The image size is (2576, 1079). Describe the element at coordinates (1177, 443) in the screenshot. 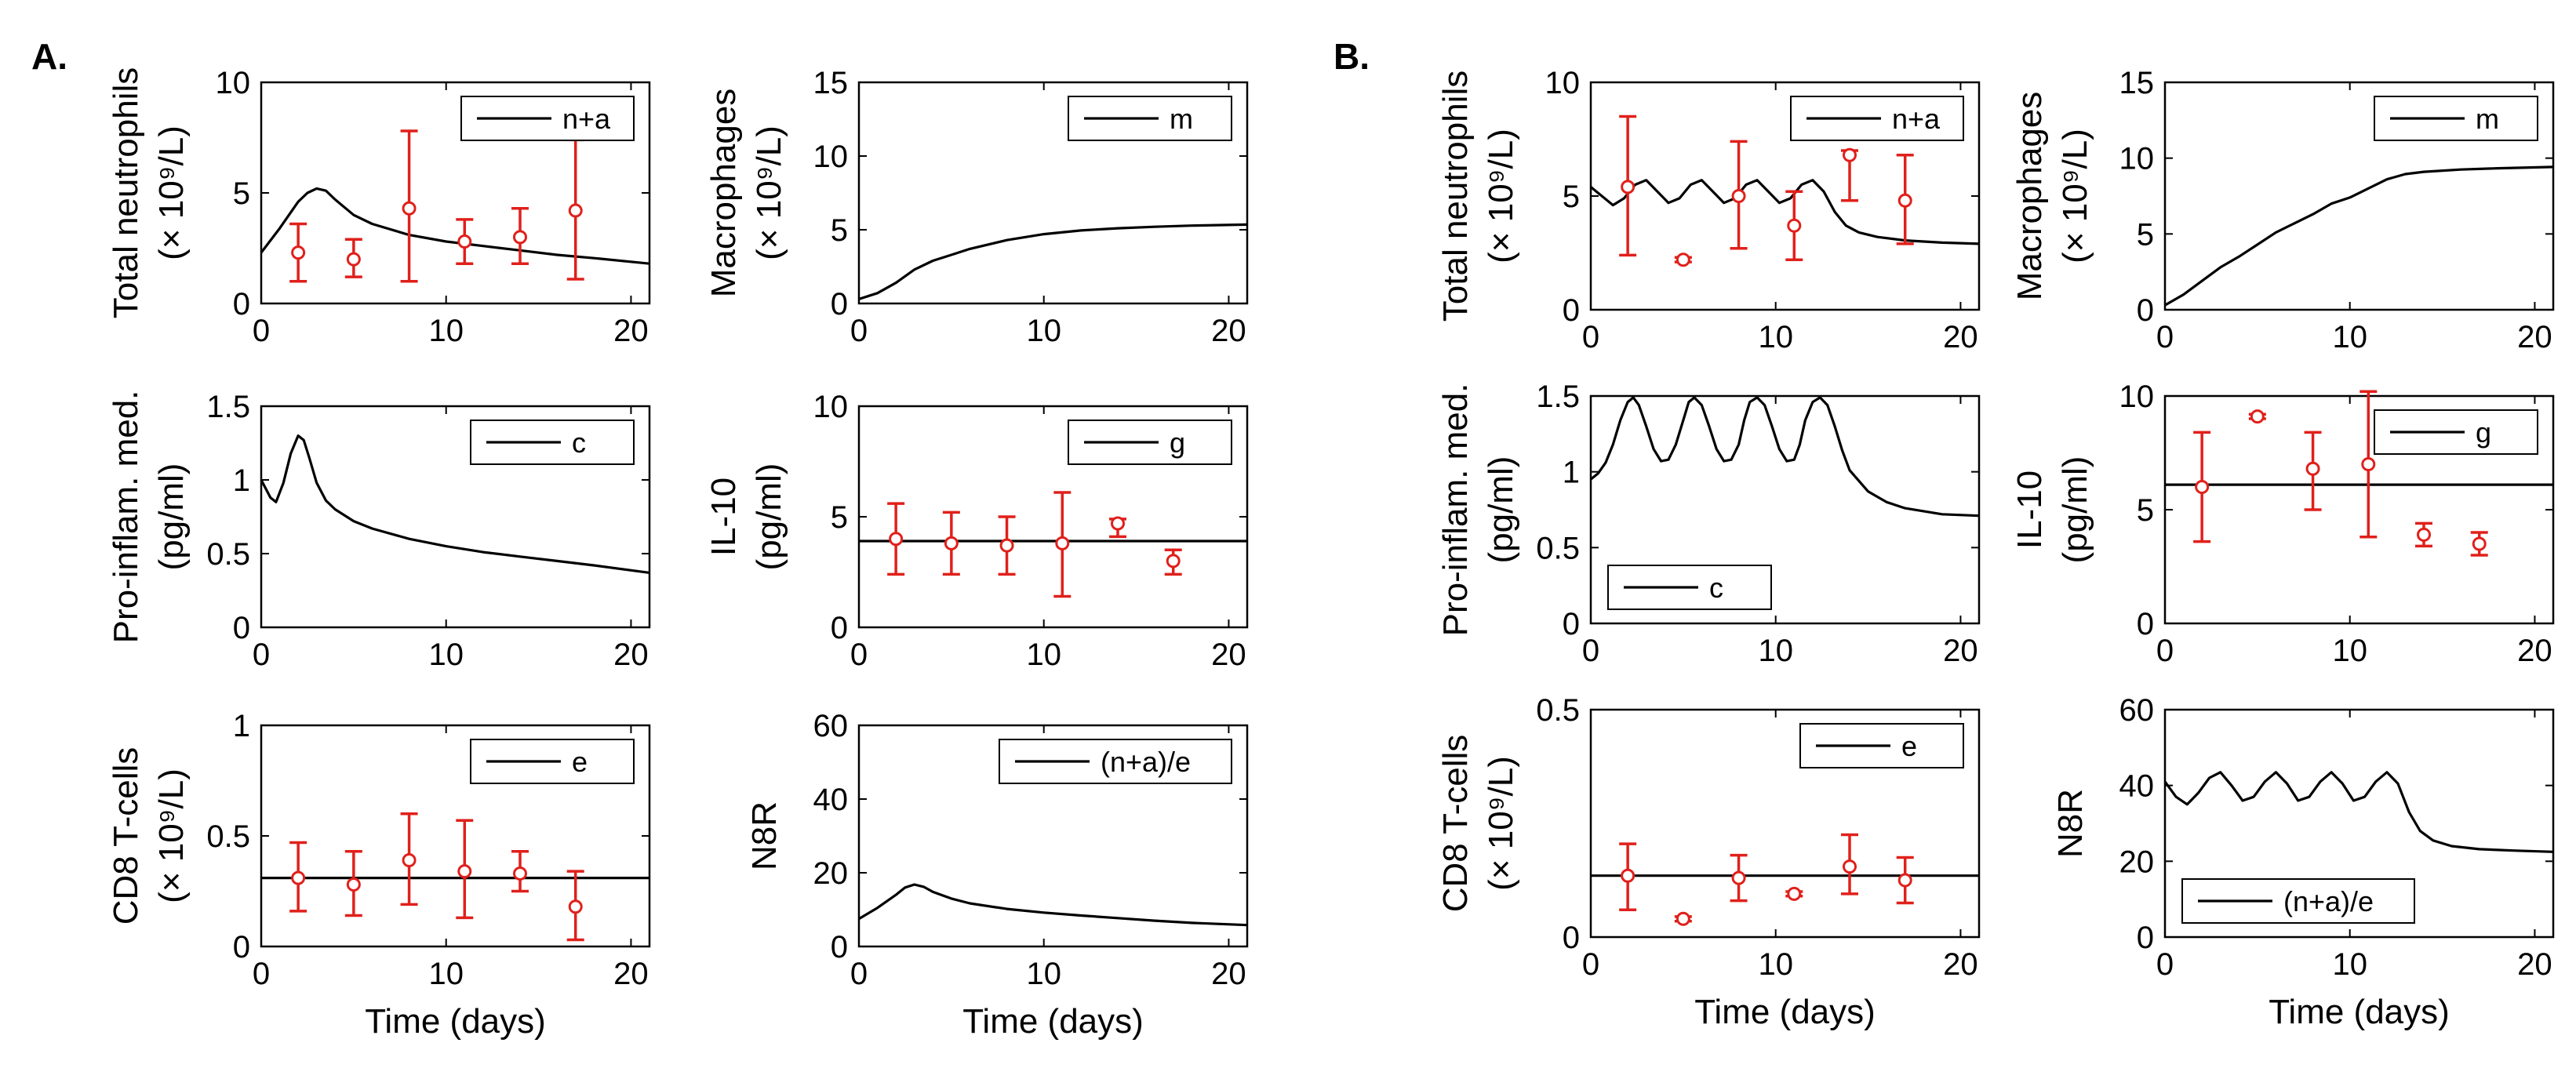

I see `legend-label: g` at that location.